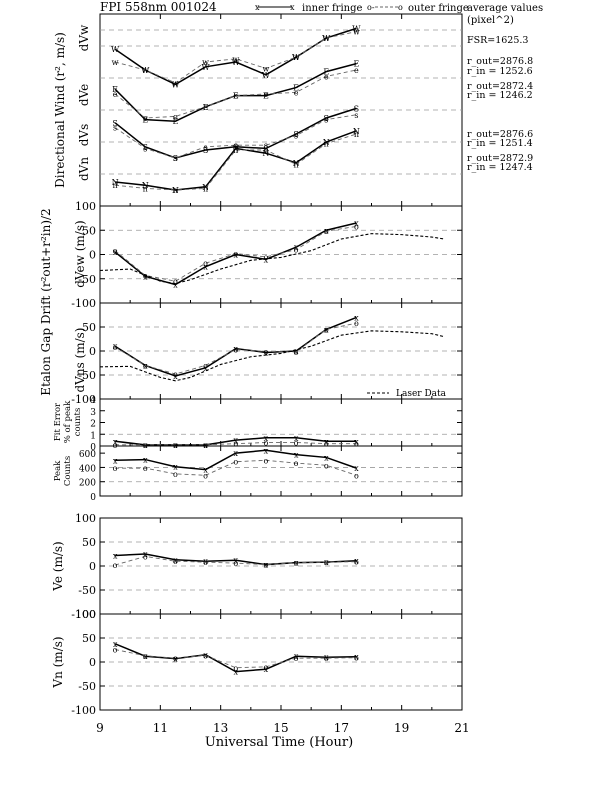 The image size is (612, 792). What do you see at coordinates (87, 455) in the screenshot?
I see `y-tick-label: 600` at bounding box center [87, 455].